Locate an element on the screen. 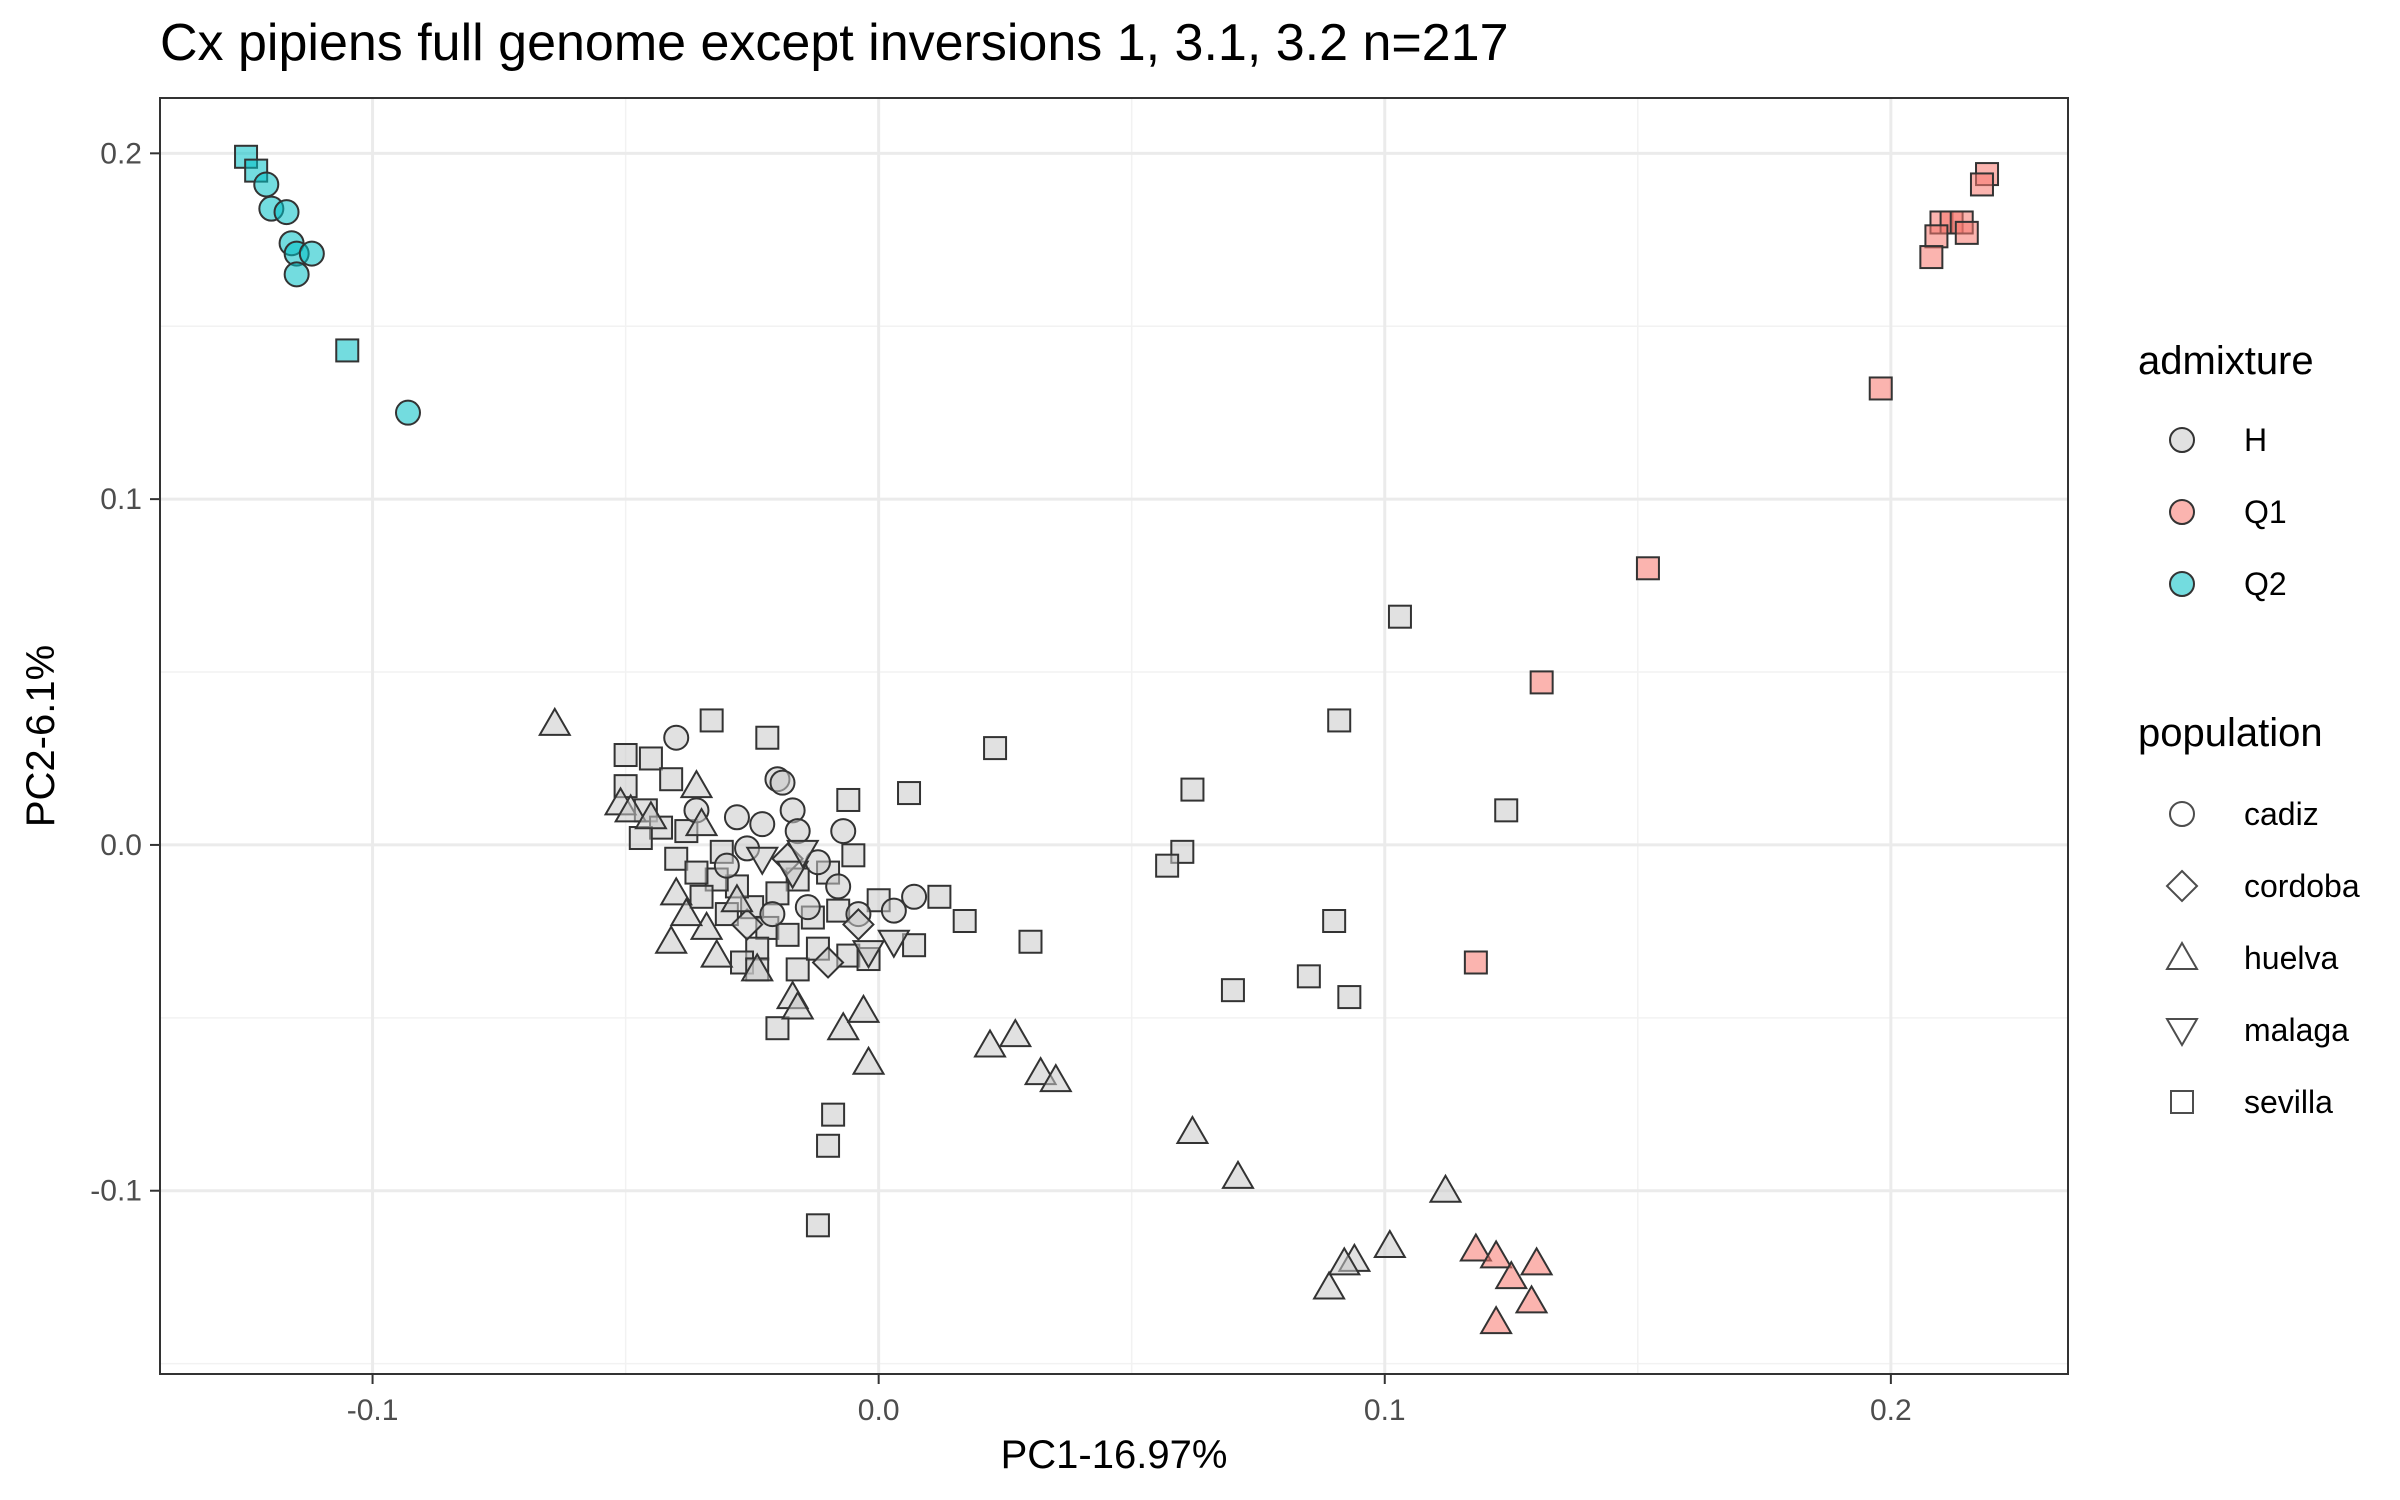  legend-population-label: sevilla is located at coordinates (2288, 1102).